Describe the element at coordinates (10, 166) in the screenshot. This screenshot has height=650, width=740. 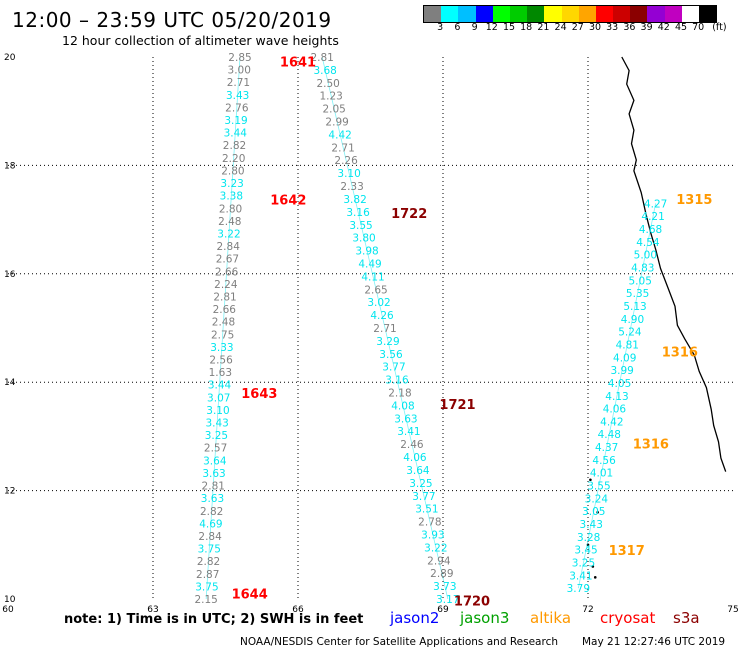
I see `y-tick-label: 18` at that location.